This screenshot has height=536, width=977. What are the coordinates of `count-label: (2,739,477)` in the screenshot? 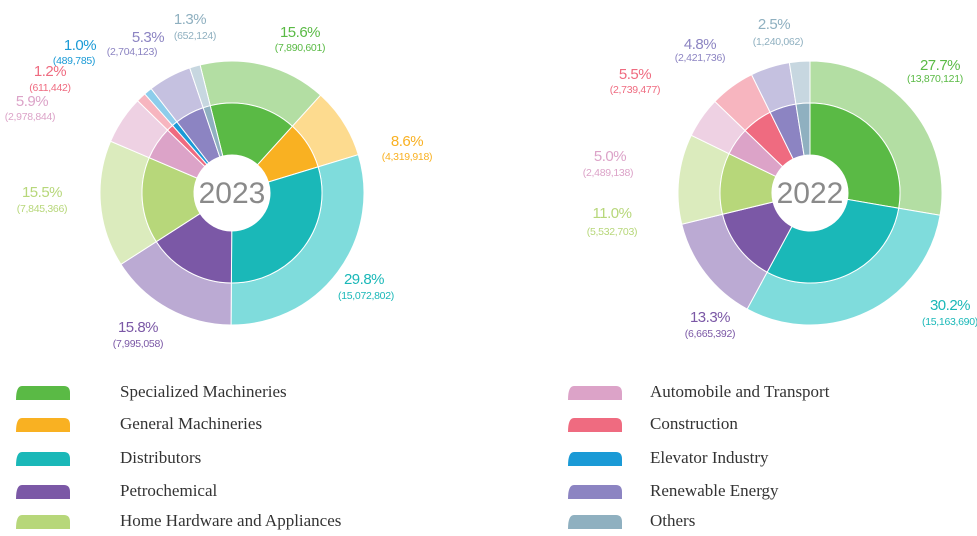 It's located at (635, 90).